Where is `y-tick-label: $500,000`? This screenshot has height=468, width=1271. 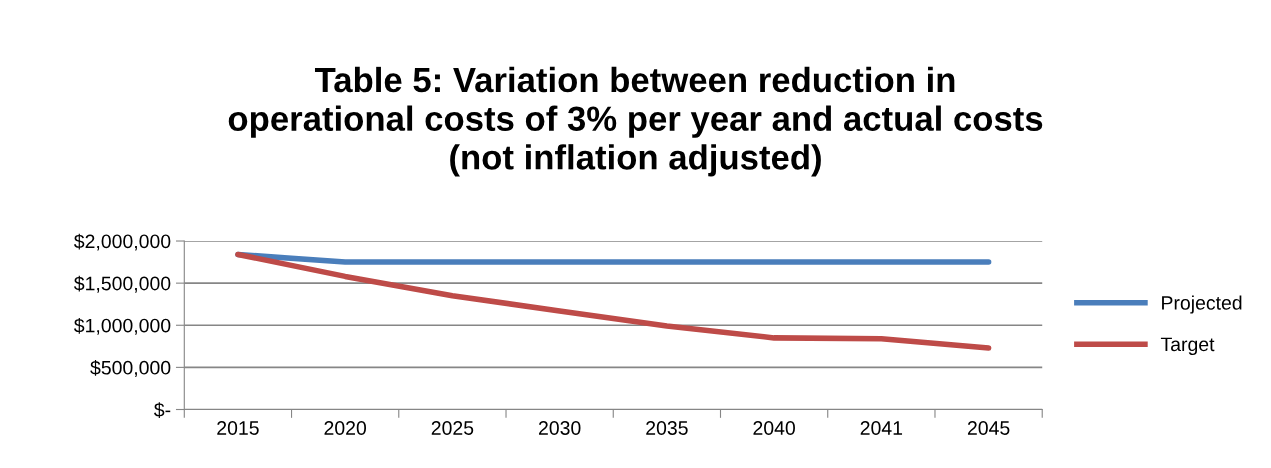 y-tick-label: $500,000 is located at coordinates (130, 368).